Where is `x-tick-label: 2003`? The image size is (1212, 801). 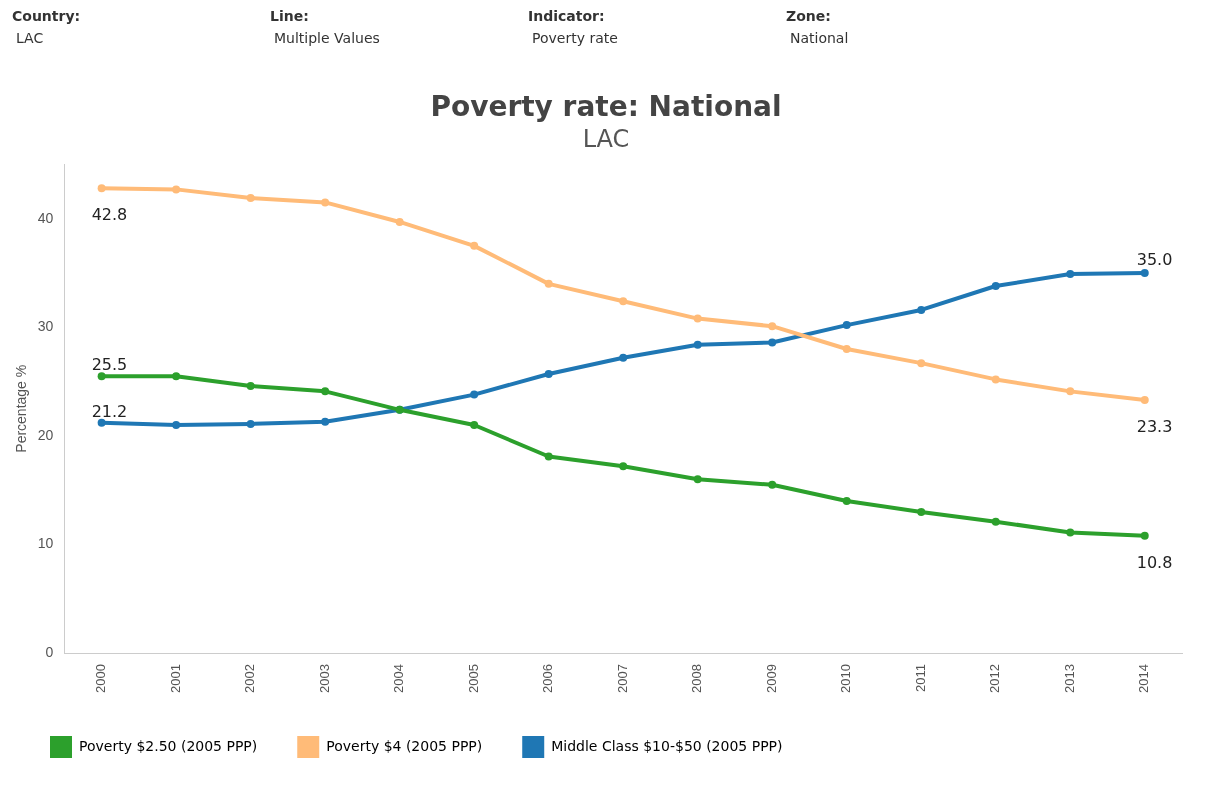 x-tick-label: 2003 is located at coordinates (324, 678).